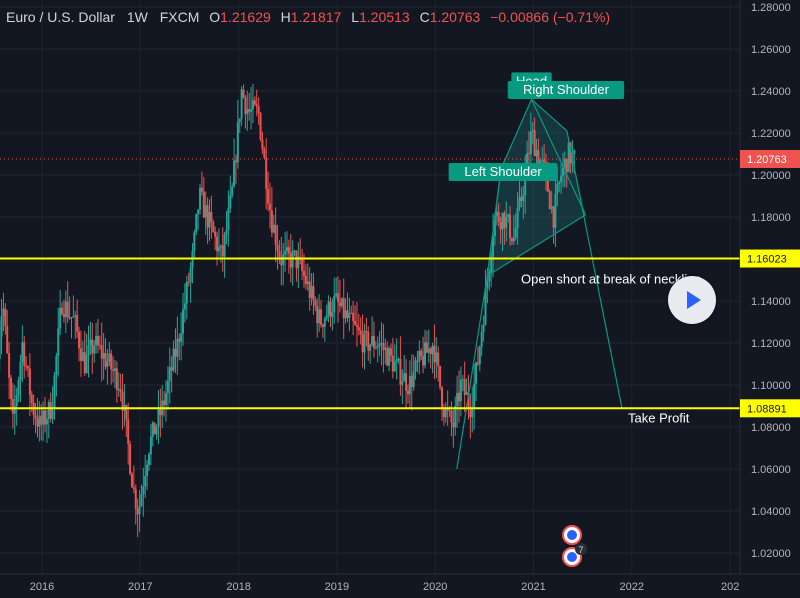 Image resolution: width=800 pixels, height=598 pixels. What do you see at coordinates (692, 300) in the screenshot?
I see `play-button` at bounding box center [692, 300].